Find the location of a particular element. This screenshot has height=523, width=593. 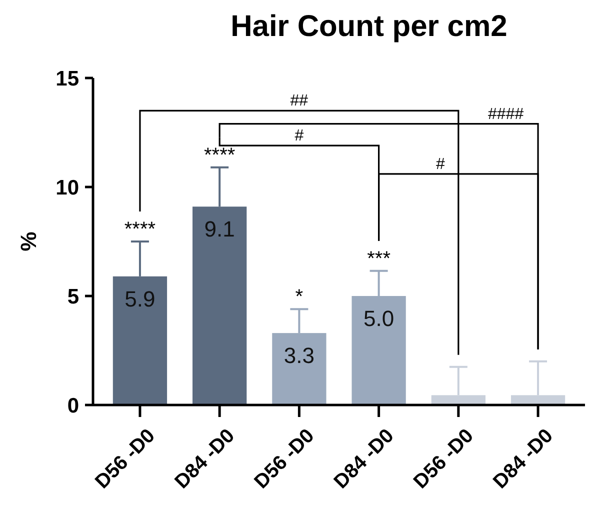

y-tick-label: 15 is located at coordinates (68, 78).